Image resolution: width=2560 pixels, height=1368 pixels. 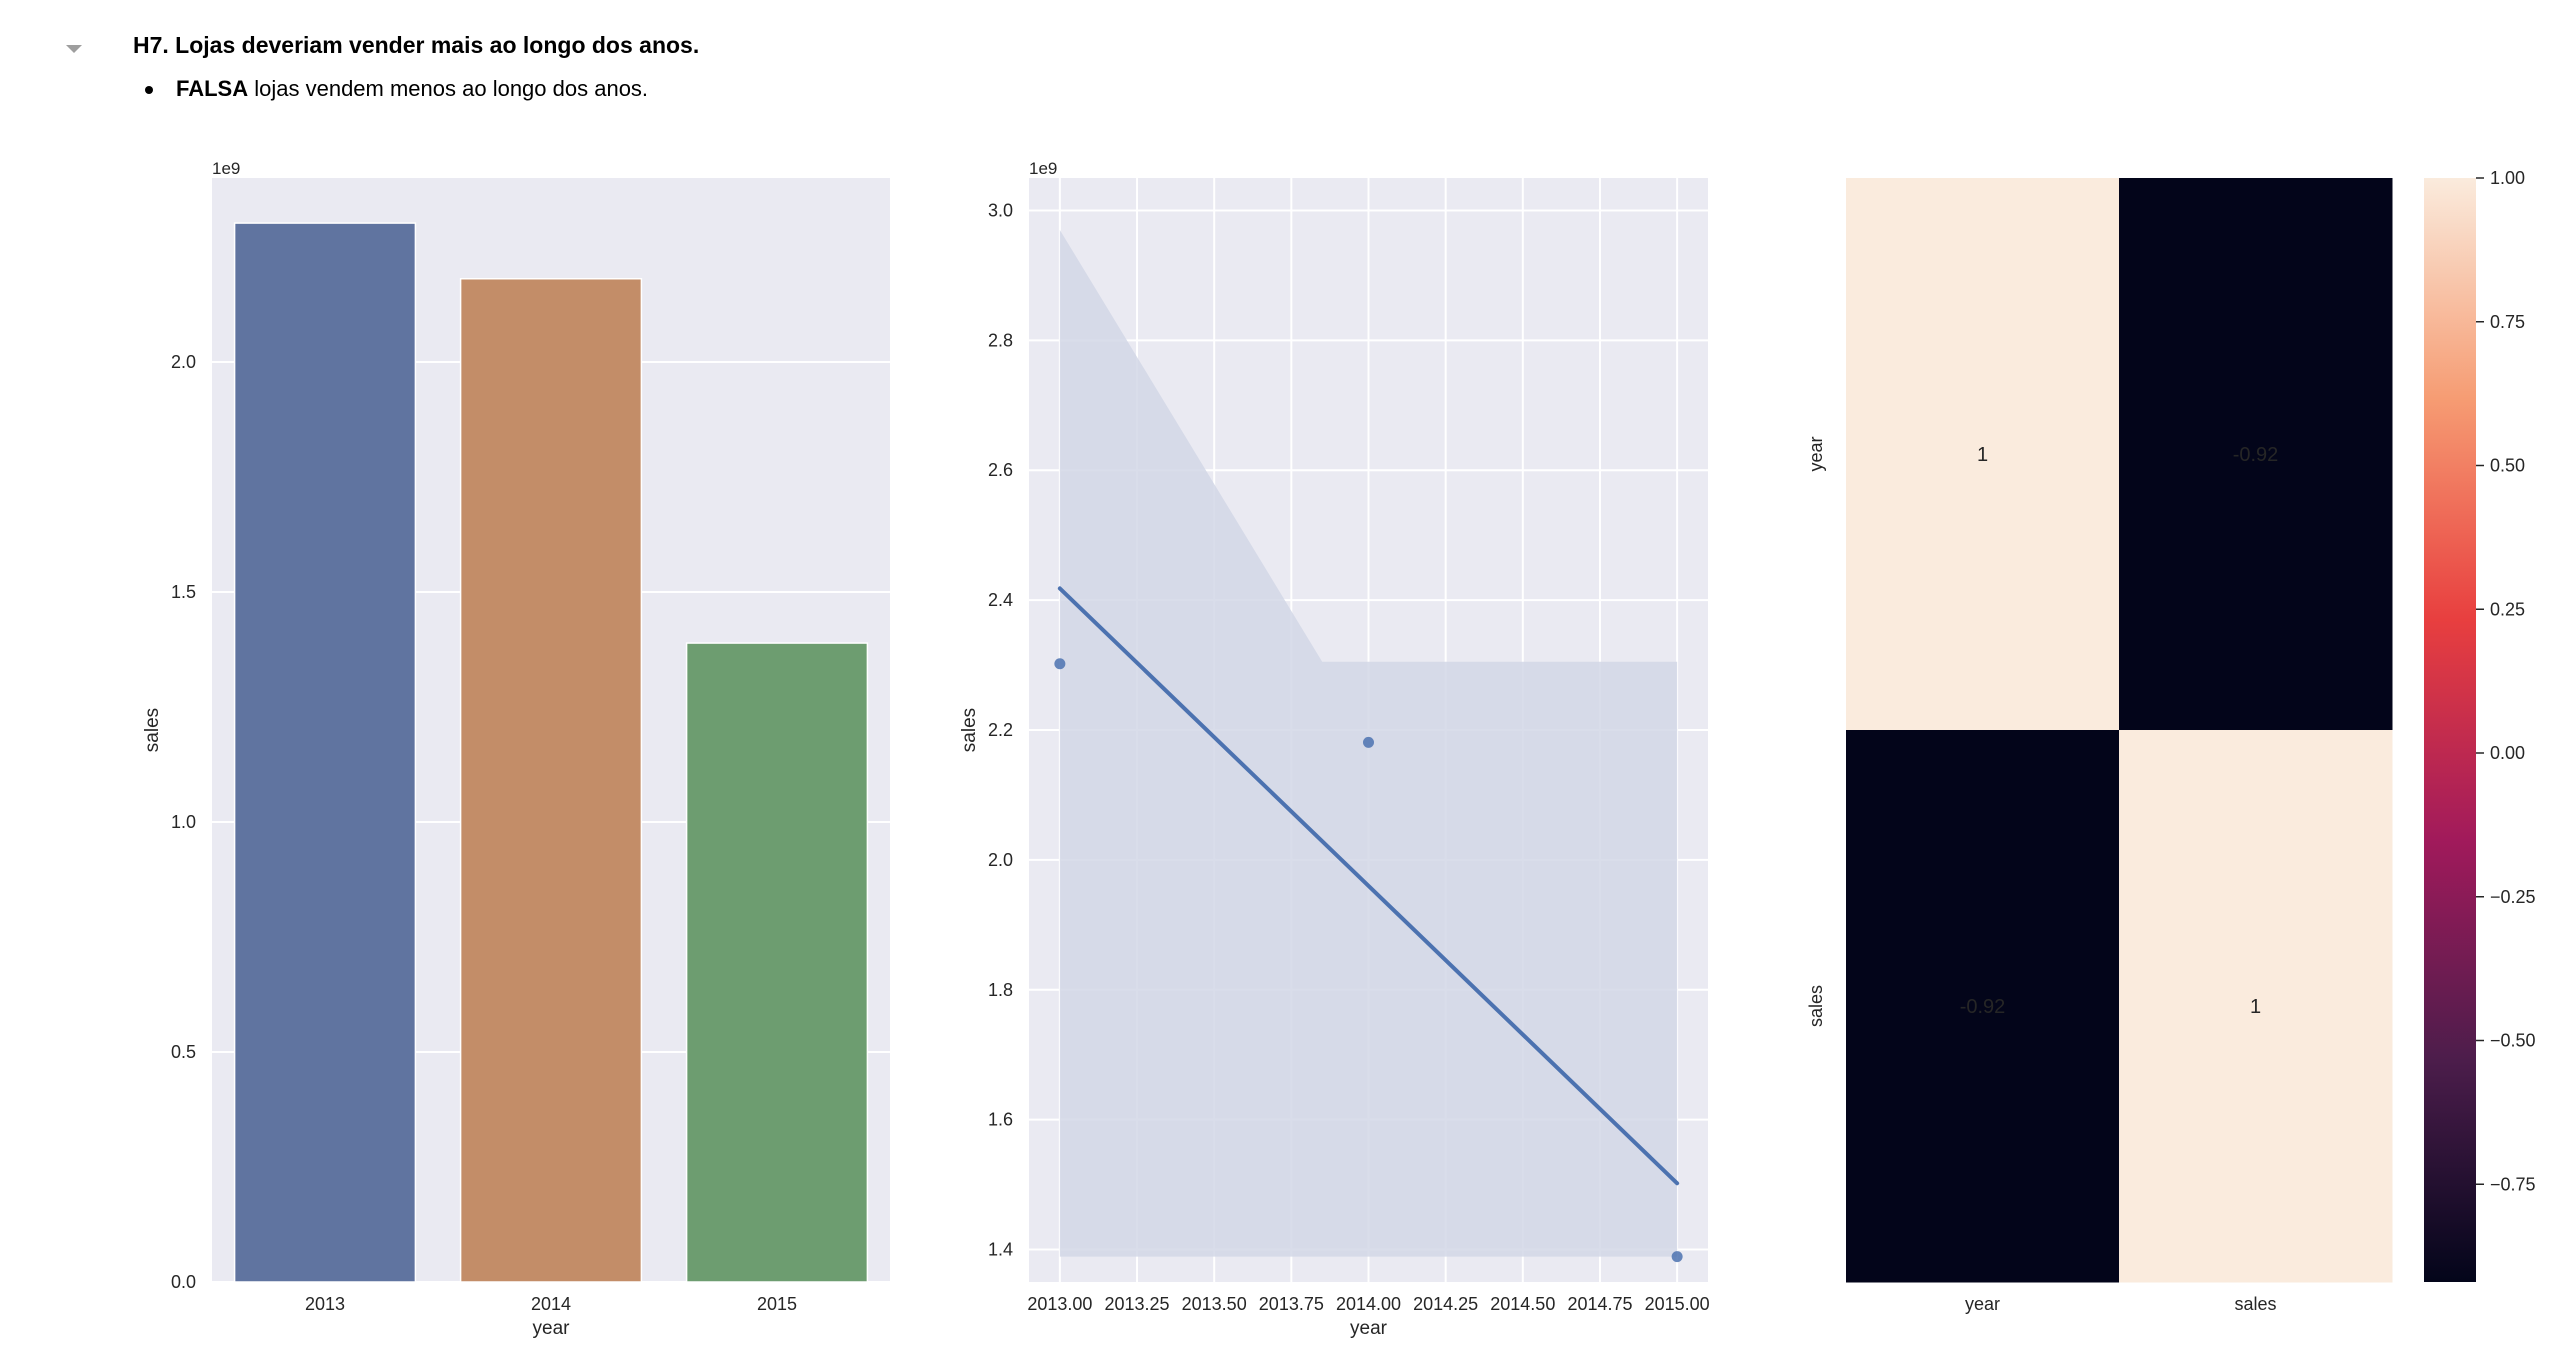 What do you see at coordinates (1214, 1304) in the screenshot?
I see `reg-xtick-label: 2013.50` at bounding box center [1214, 1304].